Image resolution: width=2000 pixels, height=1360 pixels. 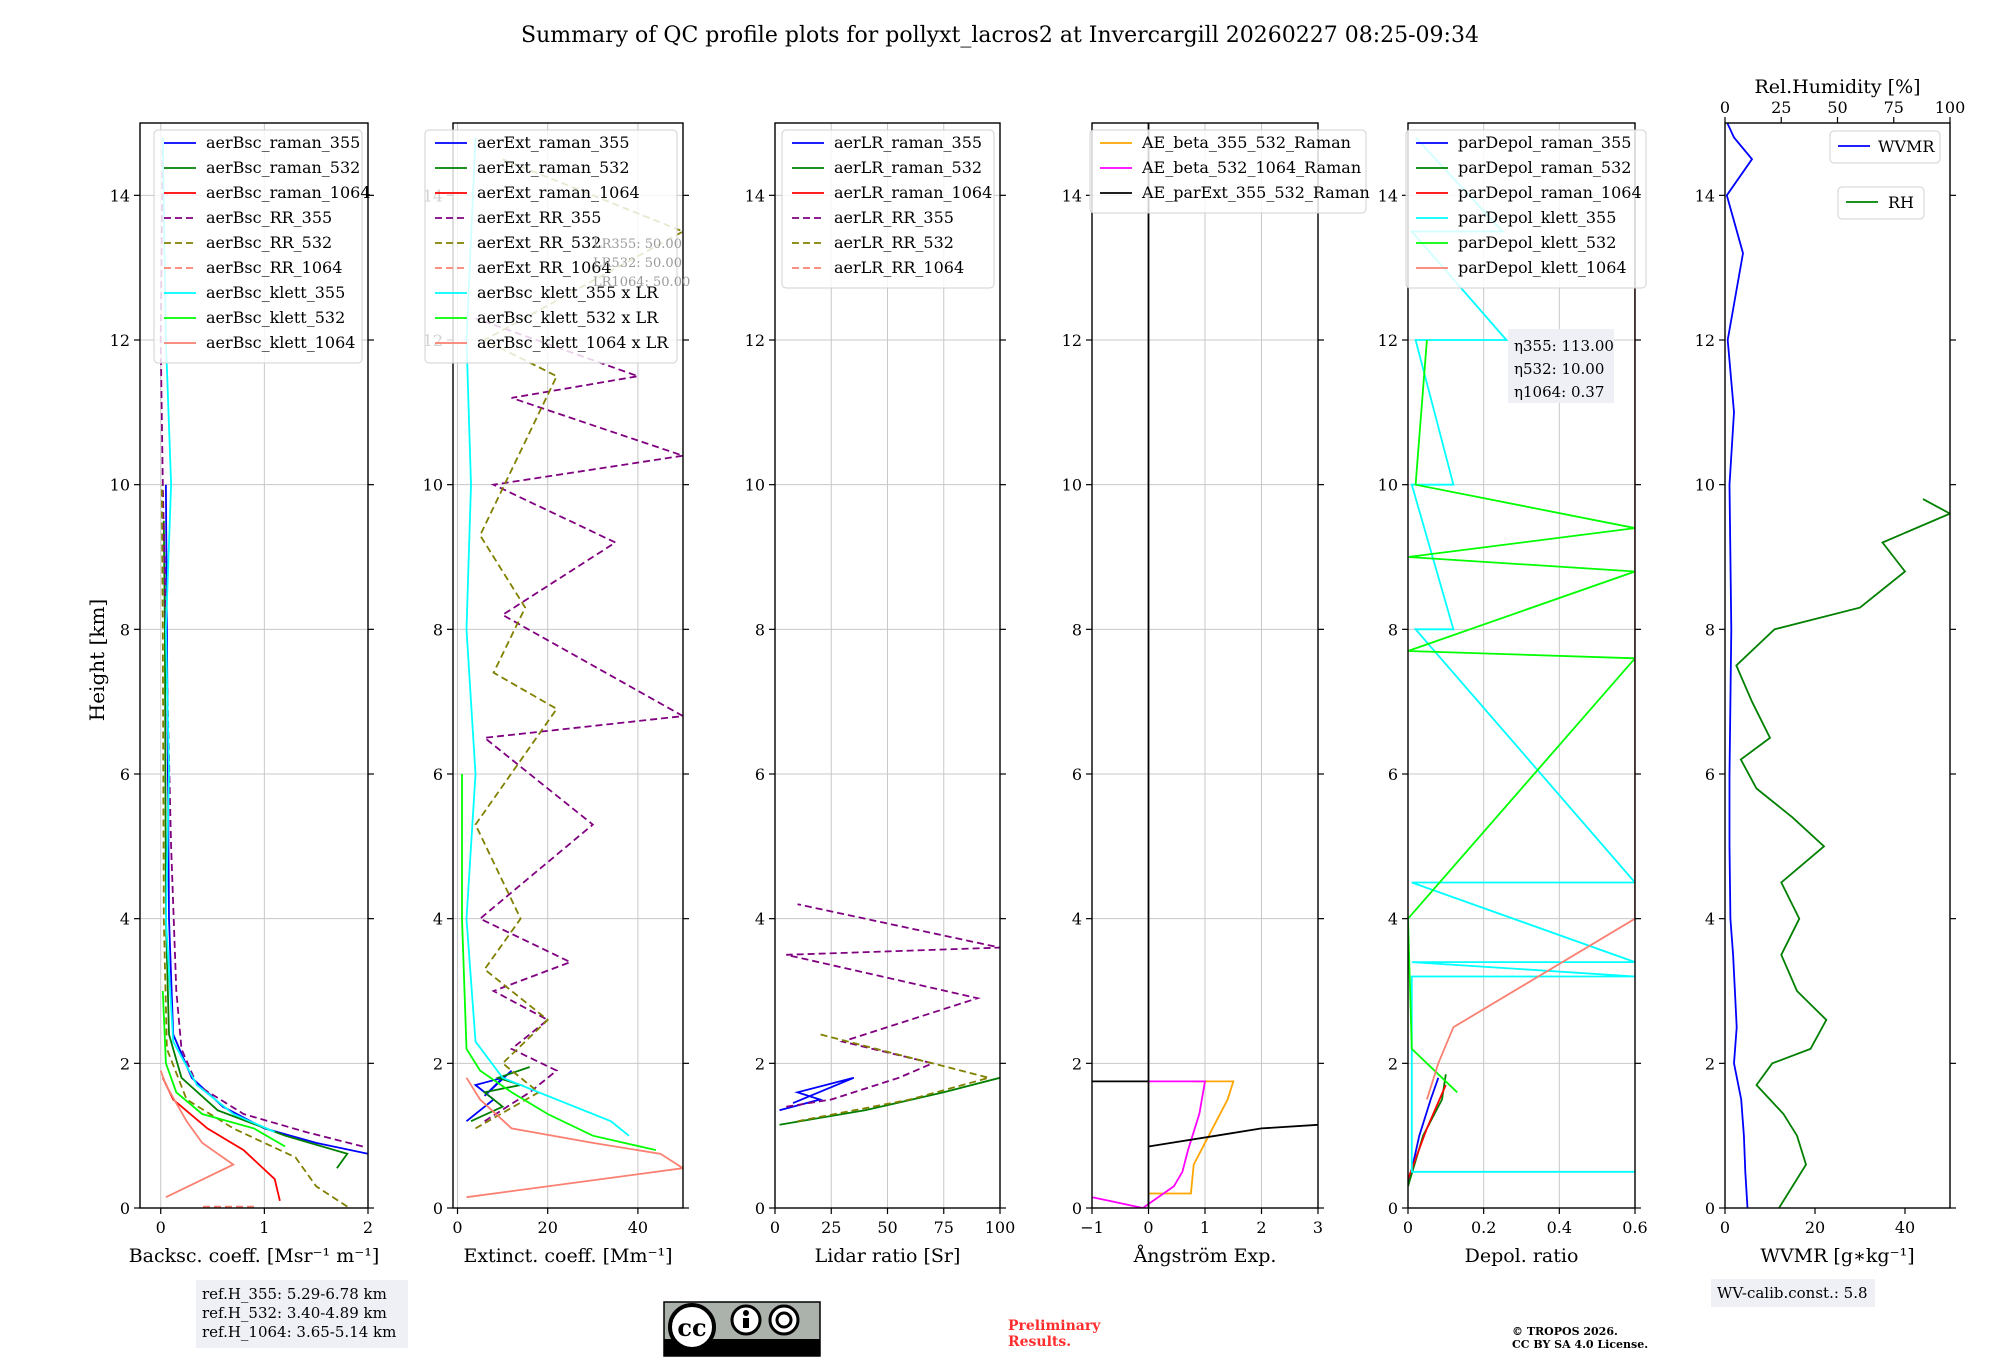 I want to click on legend-entry: AE_parExt_355_532_Raman, so click(x=1255, y=192).